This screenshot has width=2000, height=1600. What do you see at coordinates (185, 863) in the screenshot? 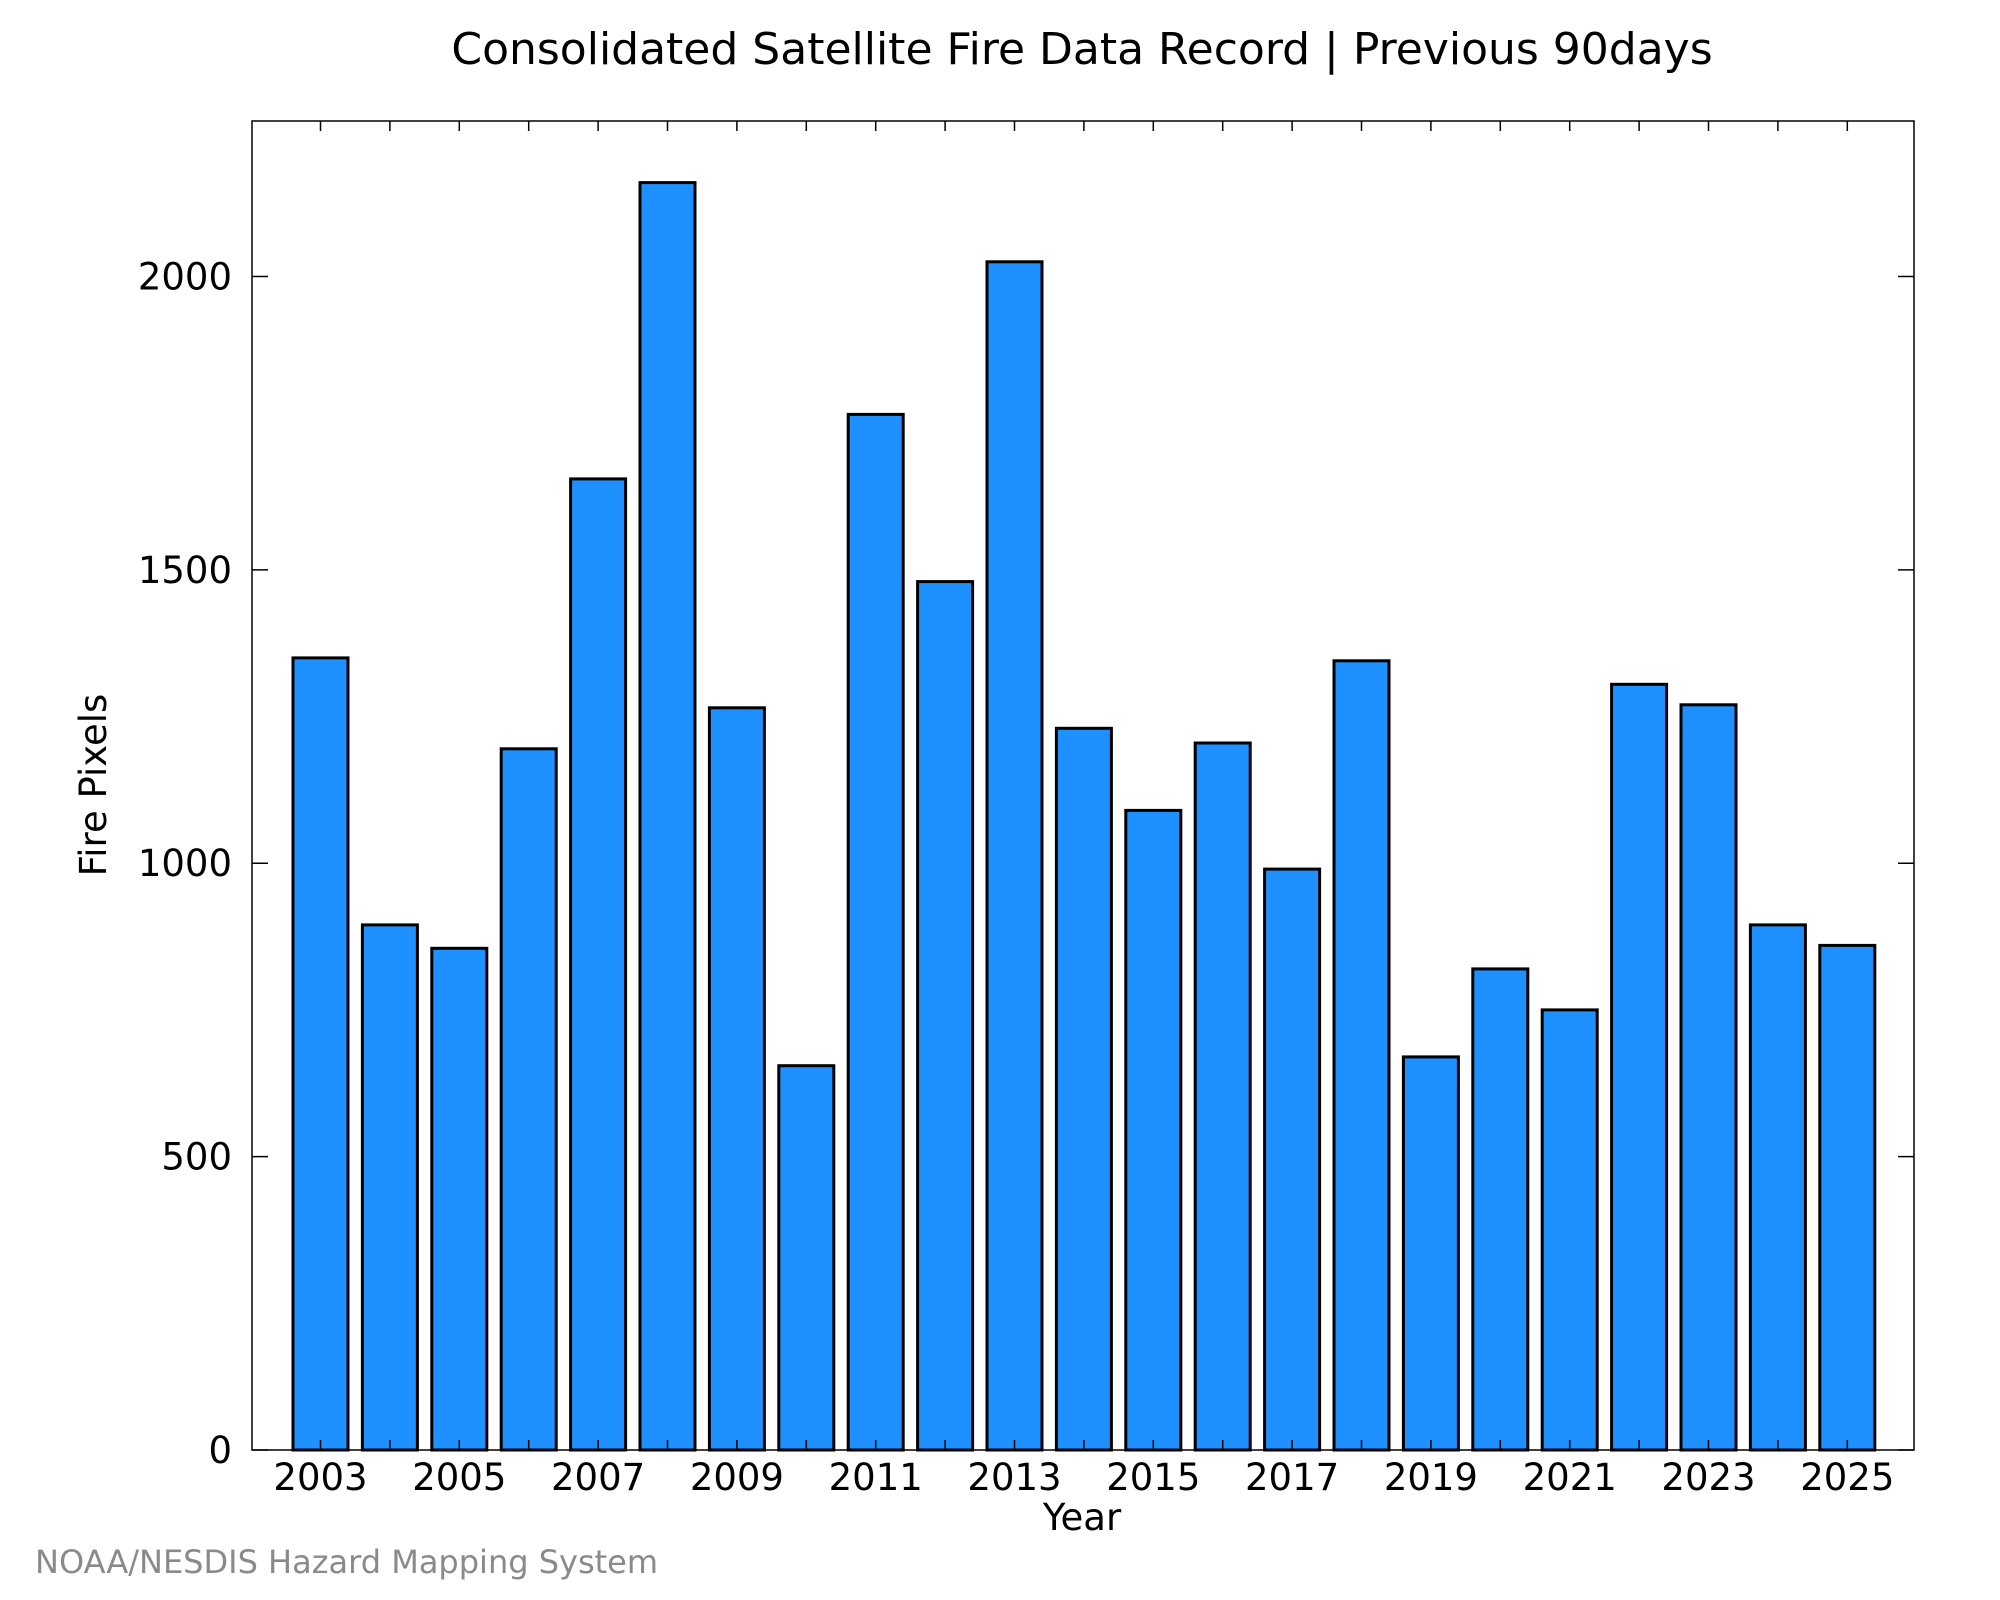
I see `y-tick-label: 1000` at bounding box center [185, 863].